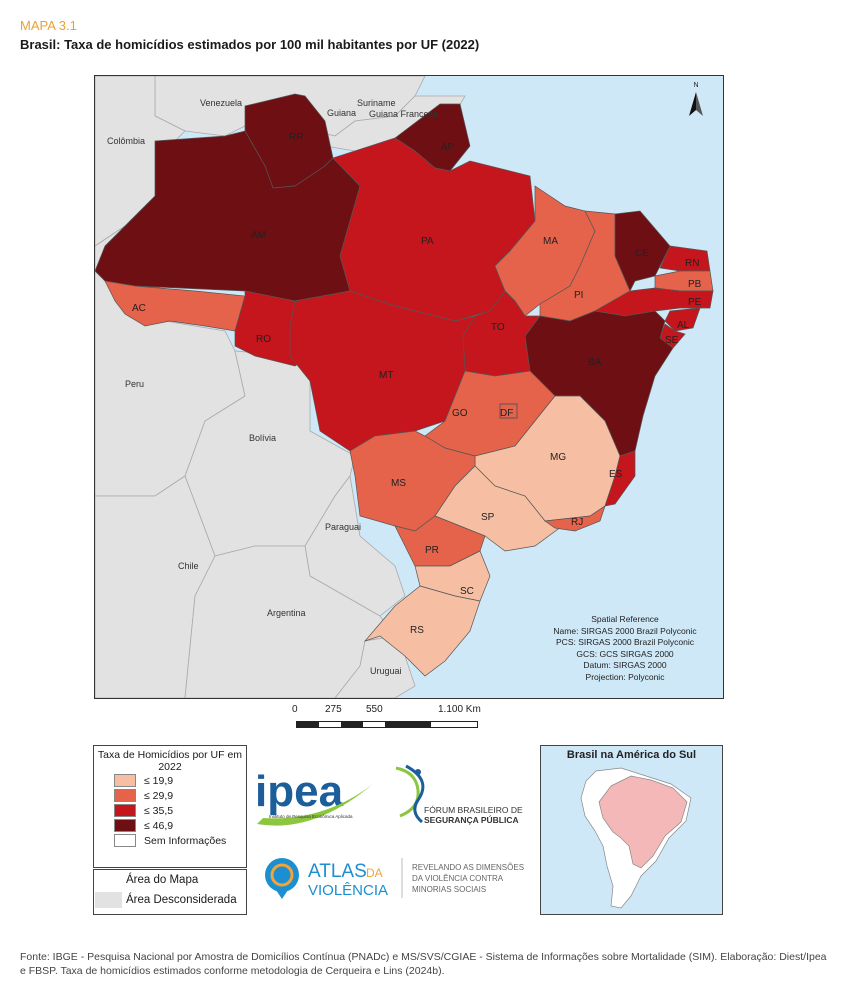 Image resolution: width=853 pixels, height=1000 pixels. I want to click on svg-text:Instituto de Pesquisa Econômic: Instituto de Pesquisa Econômica Aplicada, so click(311, 816).